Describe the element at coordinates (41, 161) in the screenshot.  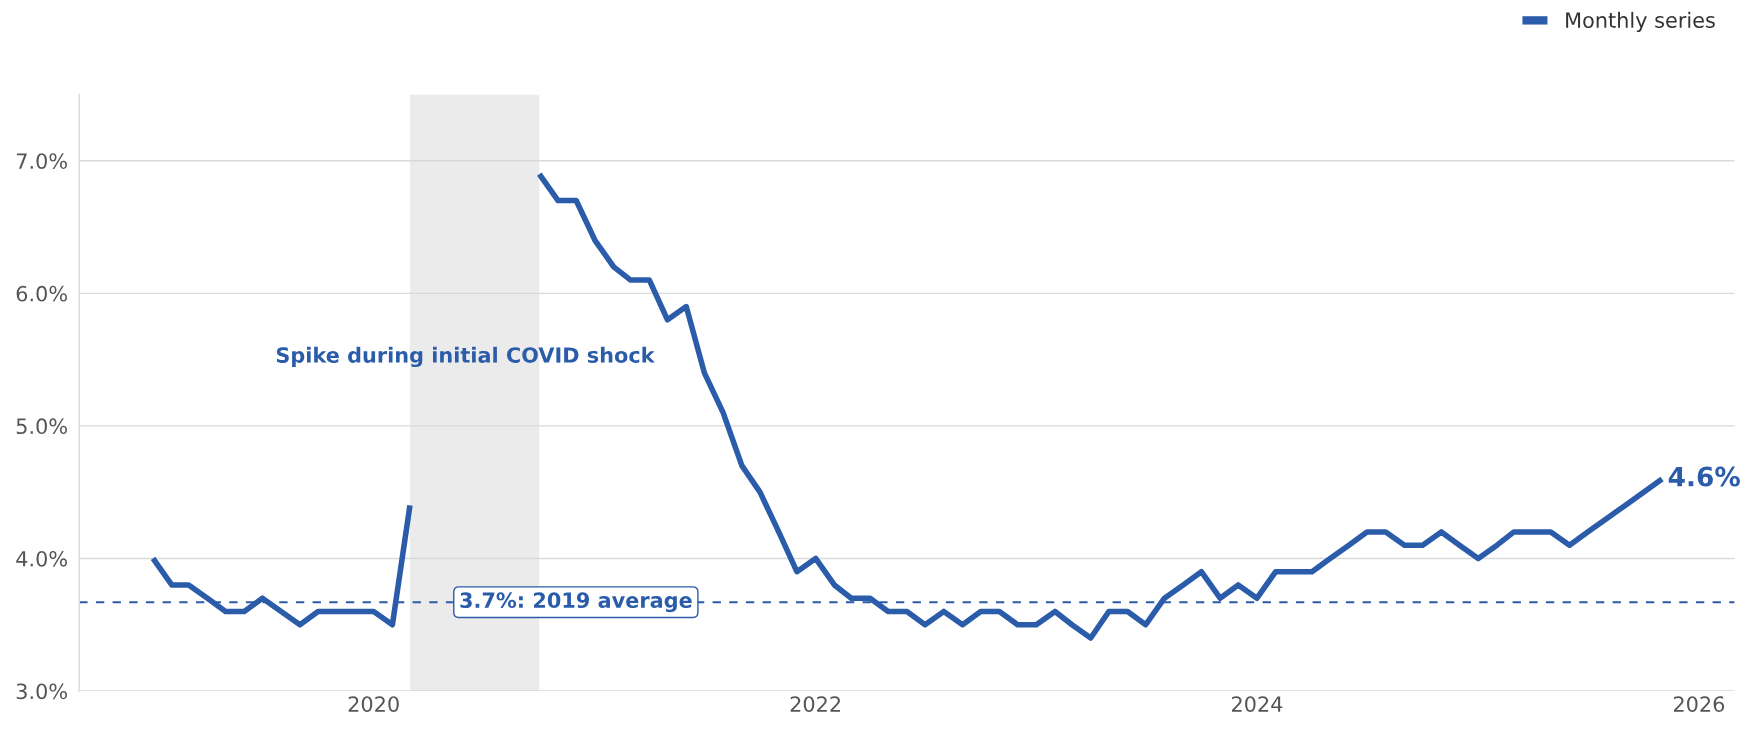
I see `y-tick-label: 7.0%` at that location.